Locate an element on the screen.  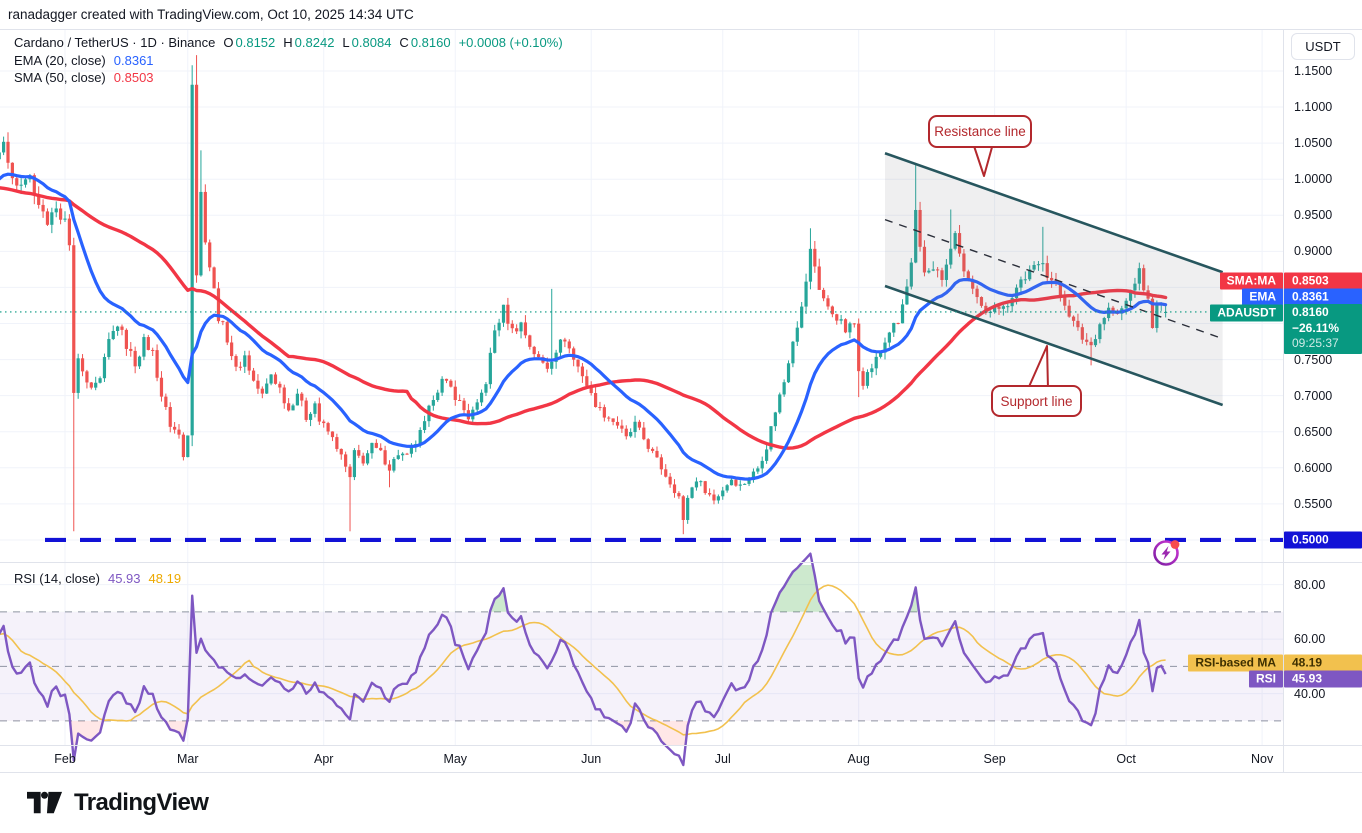
open-label: O is located at coordinates (228, 42).